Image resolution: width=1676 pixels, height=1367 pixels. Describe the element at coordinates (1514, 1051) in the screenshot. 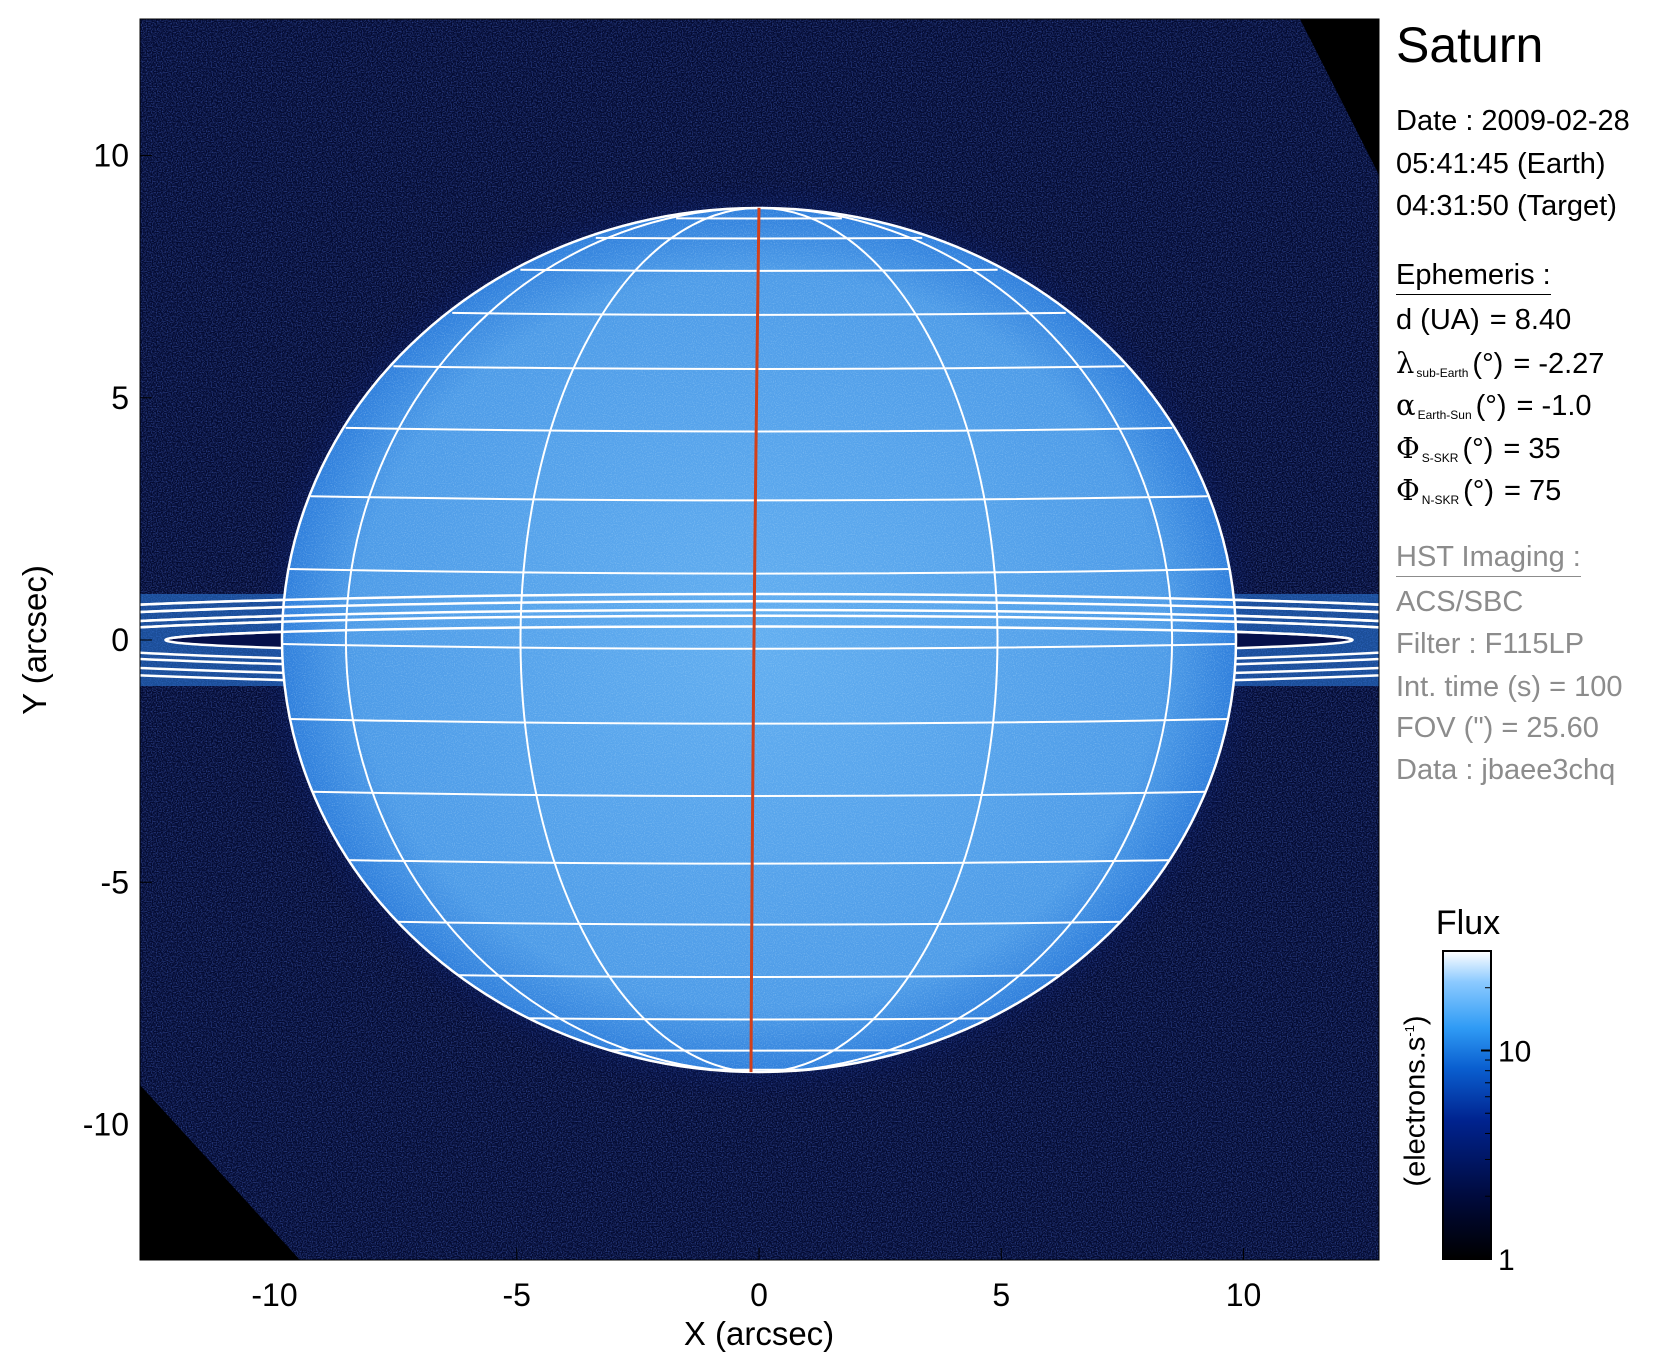

I see `colorbar-tick-label: 10` at that location.